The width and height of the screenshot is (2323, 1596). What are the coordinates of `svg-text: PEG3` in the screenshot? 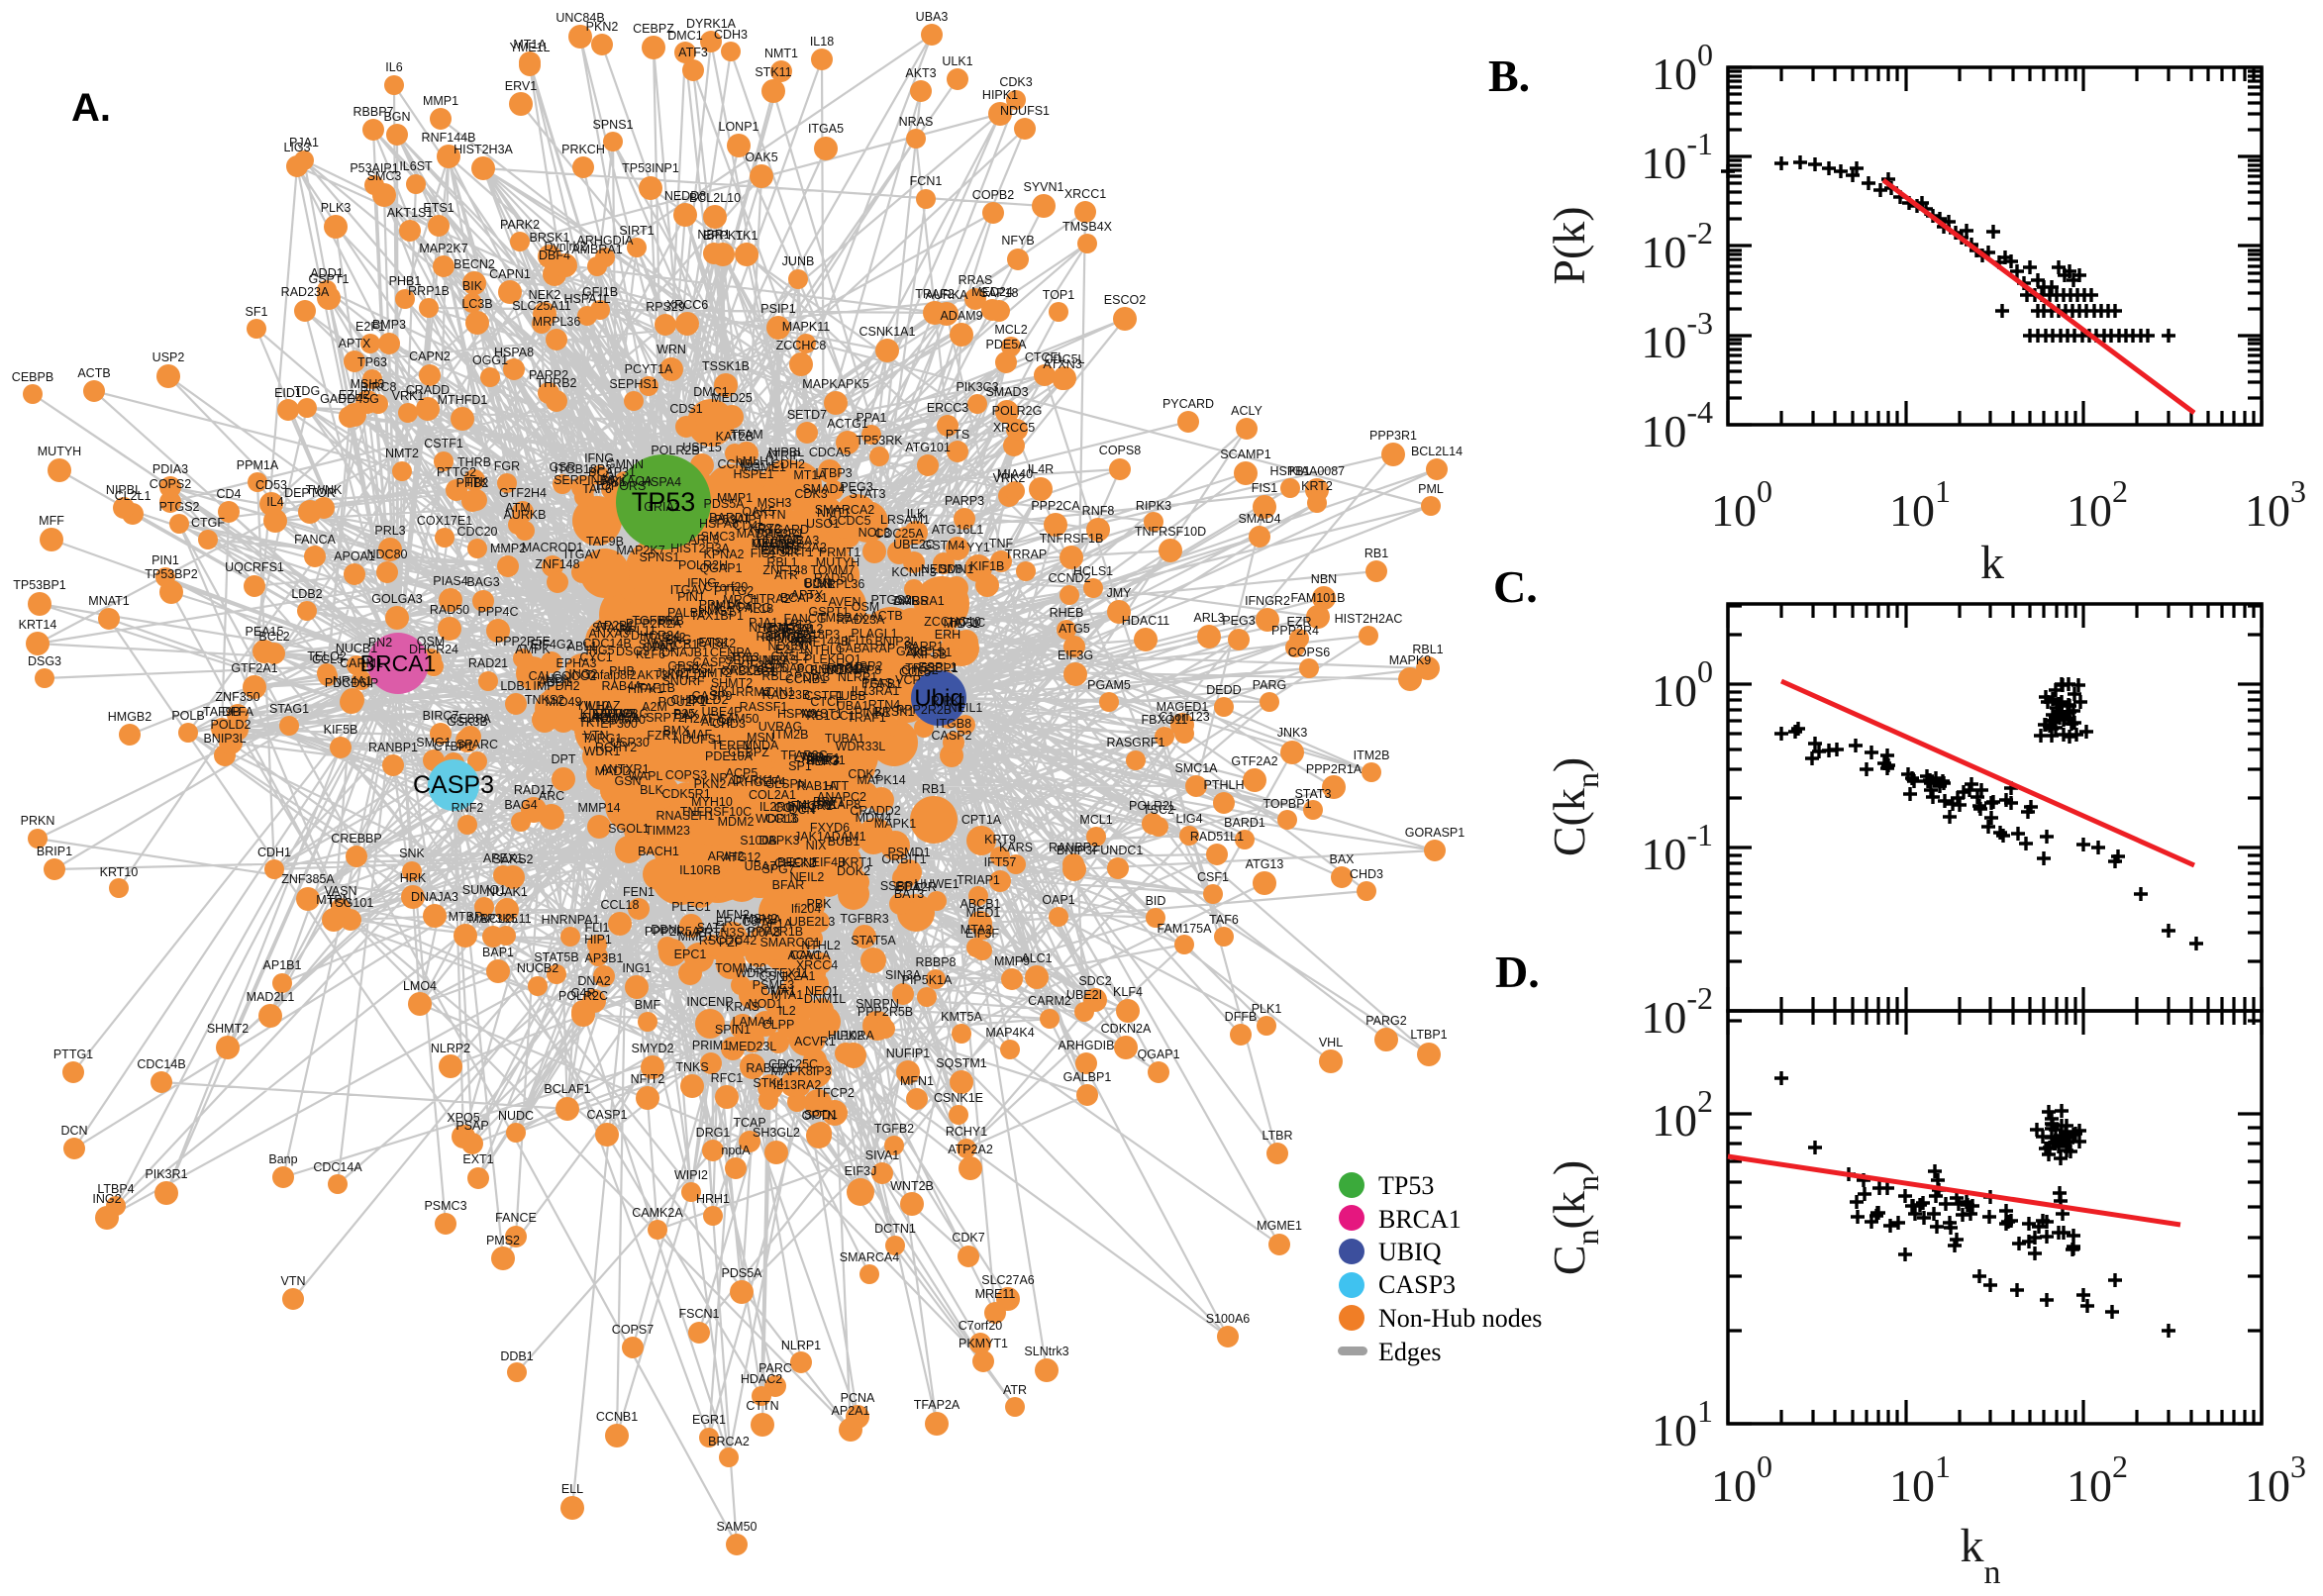 It's located at (1238, 621).